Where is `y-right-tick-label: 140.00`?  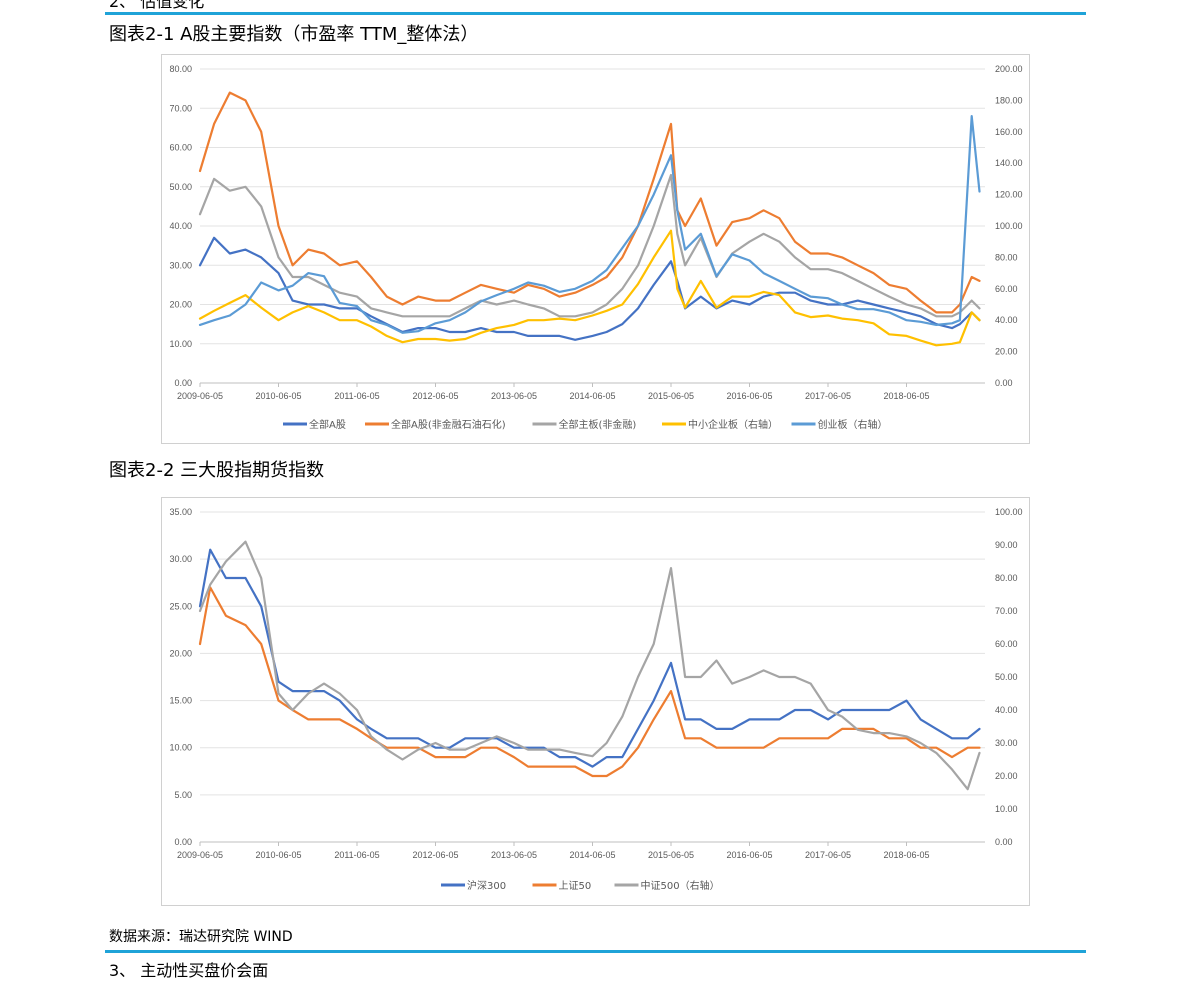 y-right-tick-label: 140.00 is located at coordinates (1009, 163).